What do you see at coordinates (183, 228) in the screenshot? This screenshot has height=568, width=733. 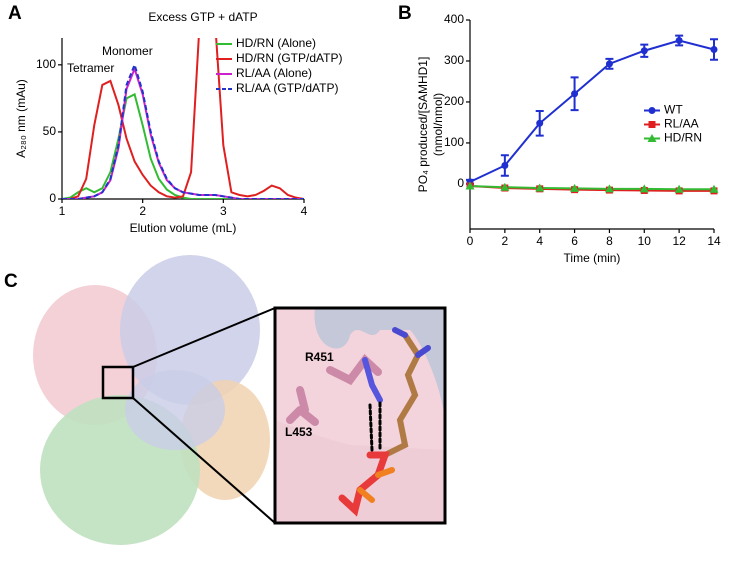 I see `x-axis-label: Elution volume (mL)` at bounding box center [183, 228].